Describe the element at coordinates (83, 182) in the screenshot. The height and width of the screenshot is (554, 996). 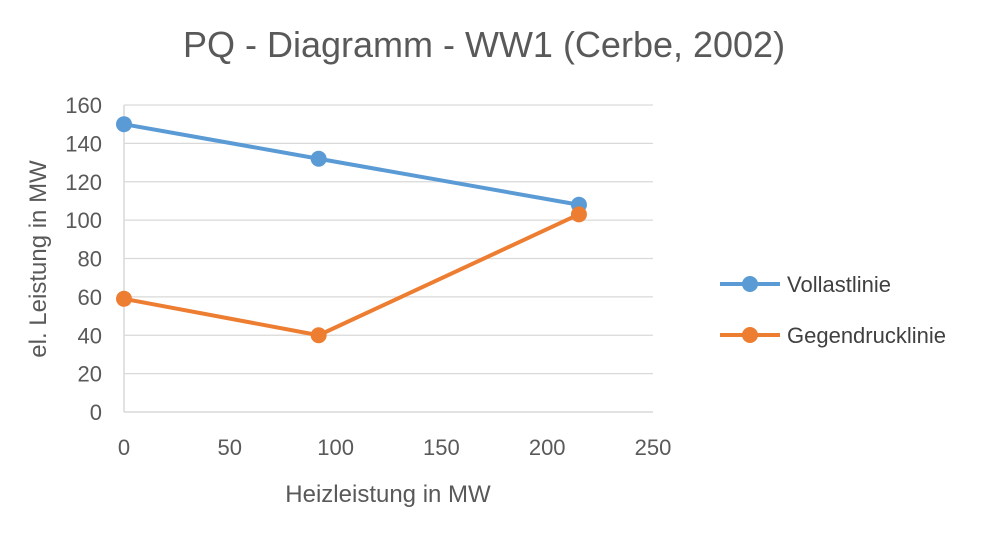
I see `y-tick-label-120: 120` at that location.